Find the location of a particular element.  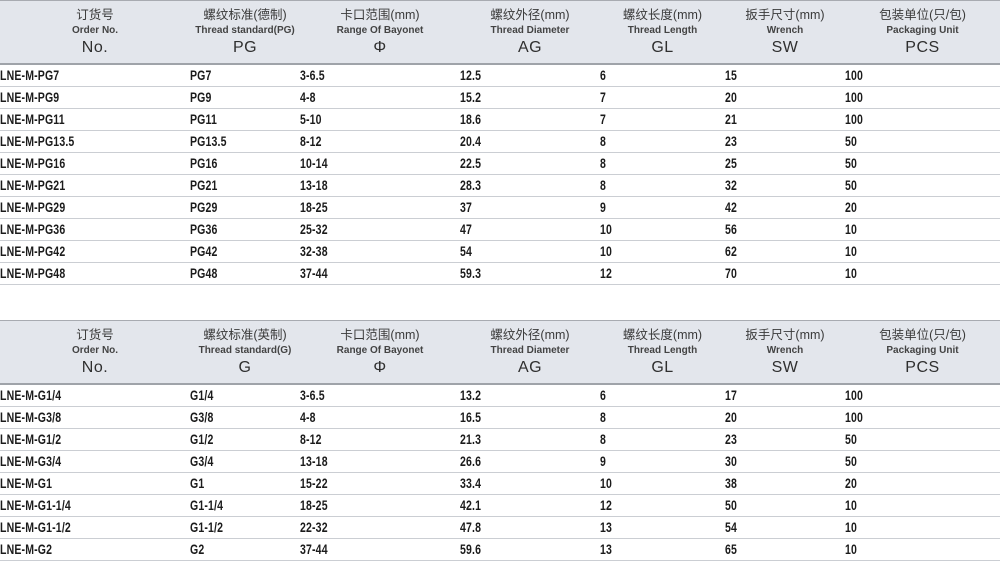

table-cell: 15-22 is located at coordinates (380, 483).